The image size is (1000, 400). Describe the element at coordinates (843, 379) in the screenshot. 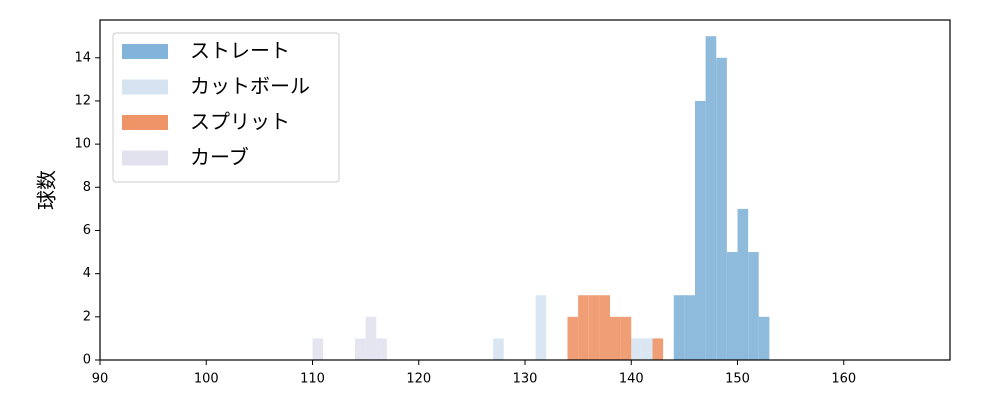

I see `x-tick-label: 160` at that location.